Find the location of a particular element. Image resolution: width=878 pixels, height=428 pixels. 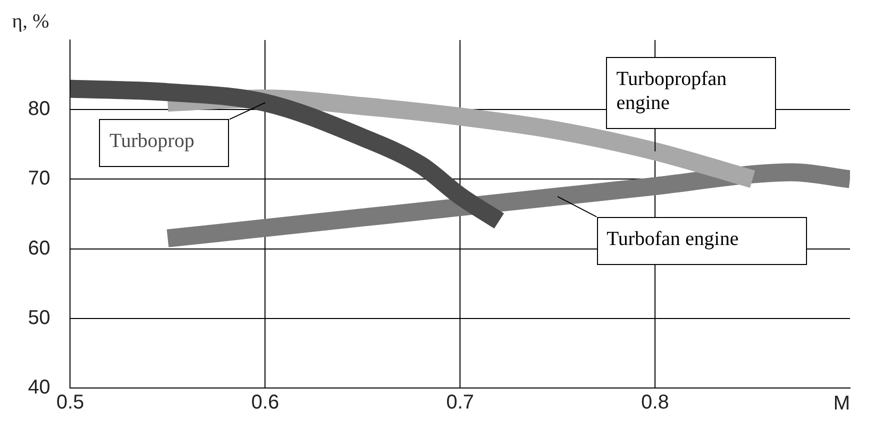

y-axis-title: η, % is located at coordinates (31, 21).